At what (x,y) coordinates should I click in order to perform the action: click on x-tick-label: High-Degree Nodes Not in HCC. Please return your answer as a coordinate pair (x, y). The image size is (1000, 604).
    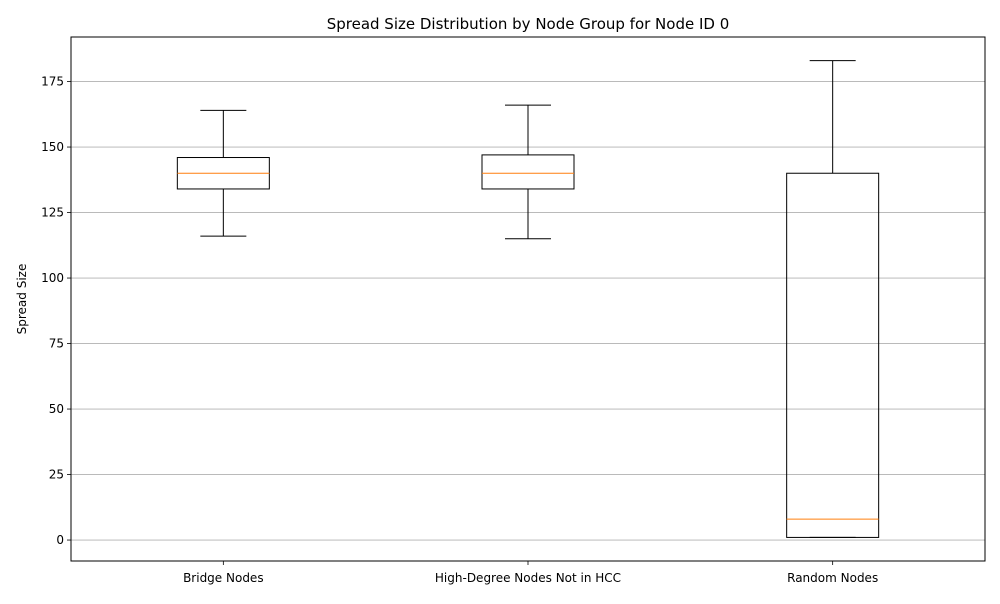
    Looking at the image, I should click on (528, 578).